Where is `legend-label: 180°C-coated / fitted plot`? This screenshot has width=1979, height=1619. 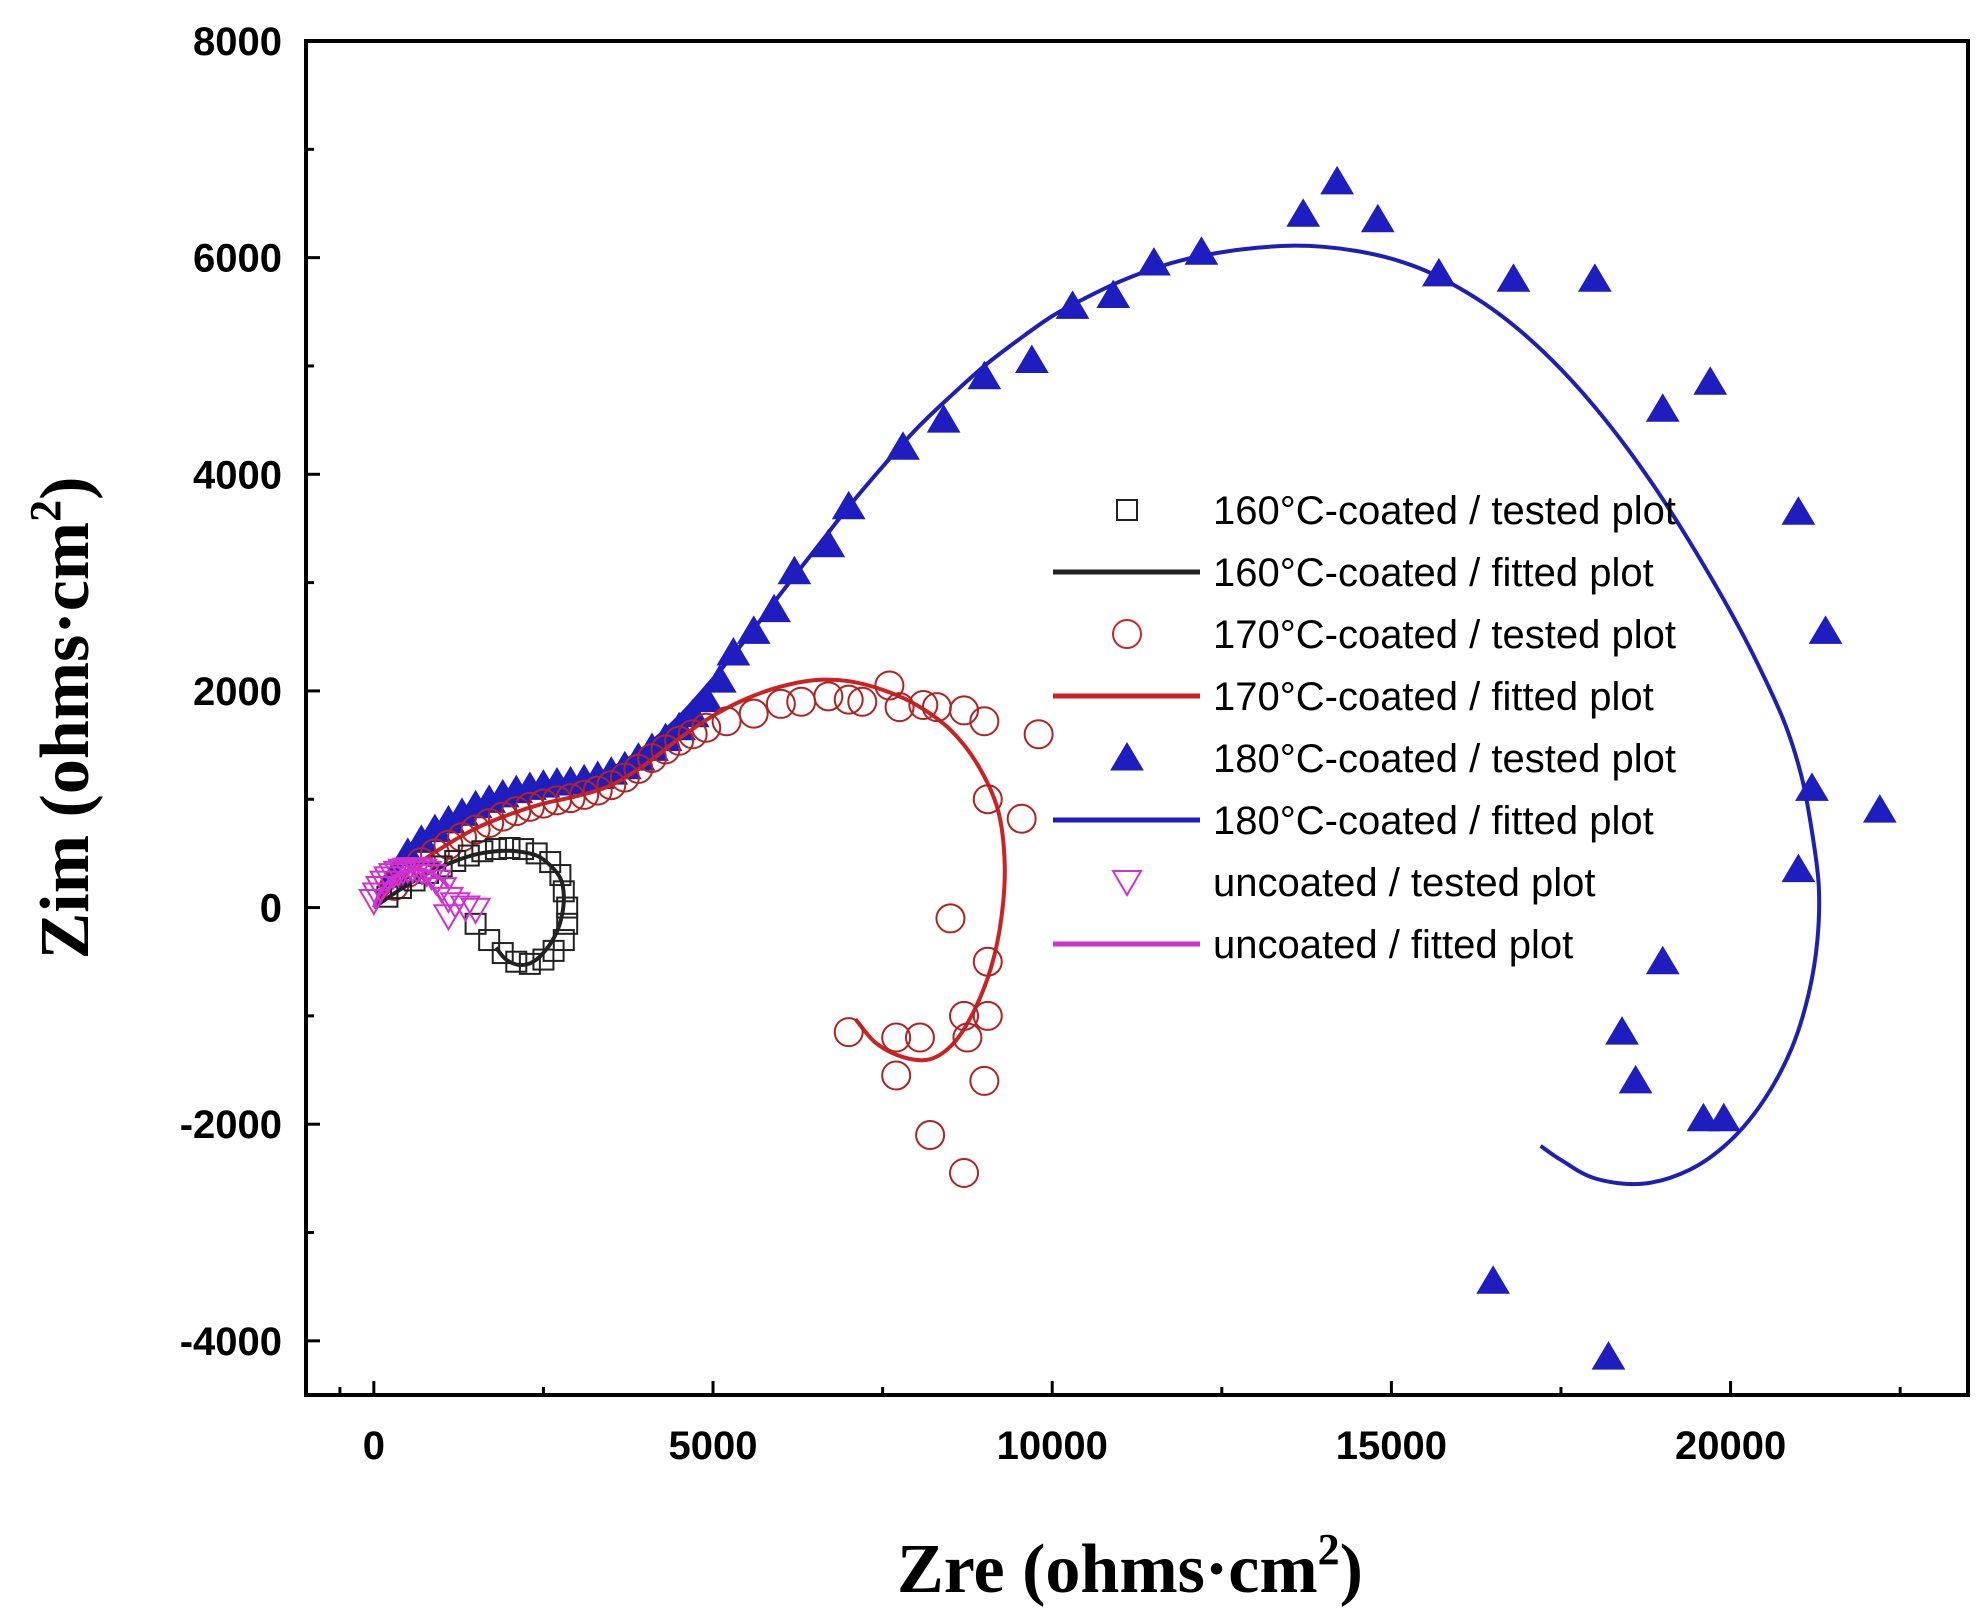 legend-label: 180°C-coated / fitted plot is located at coordinates (1433, 821).